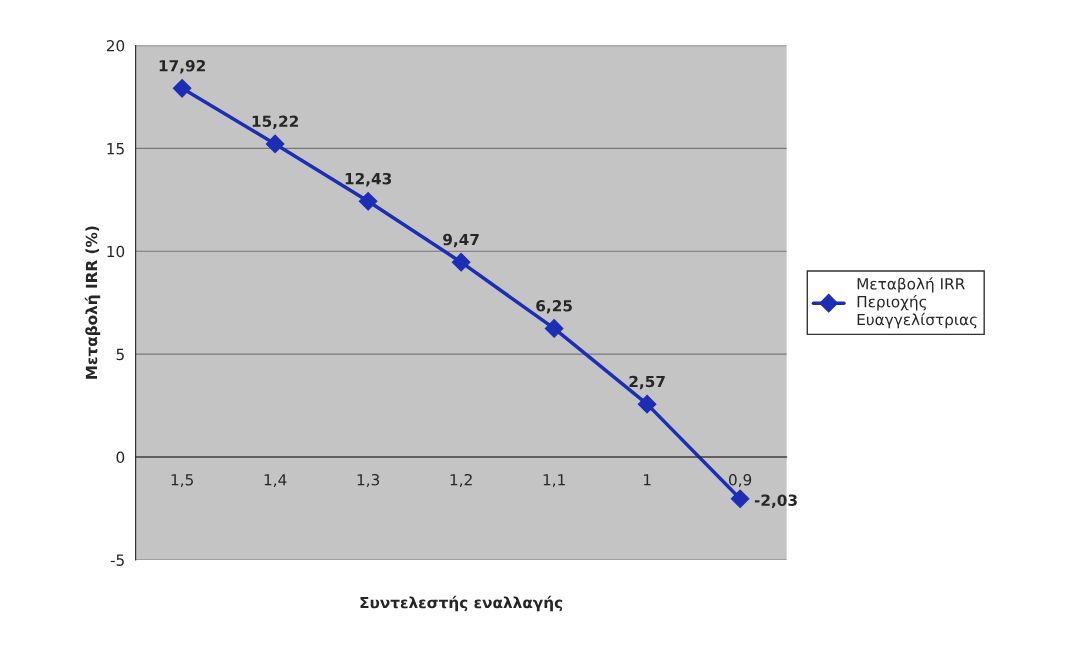 Image resolution: width=1085 pixels, height=651 pixels. What do you see at coordinates (368, 179) in the screenshot?
I see `text: 12,43` at bounding box center [368, 179].